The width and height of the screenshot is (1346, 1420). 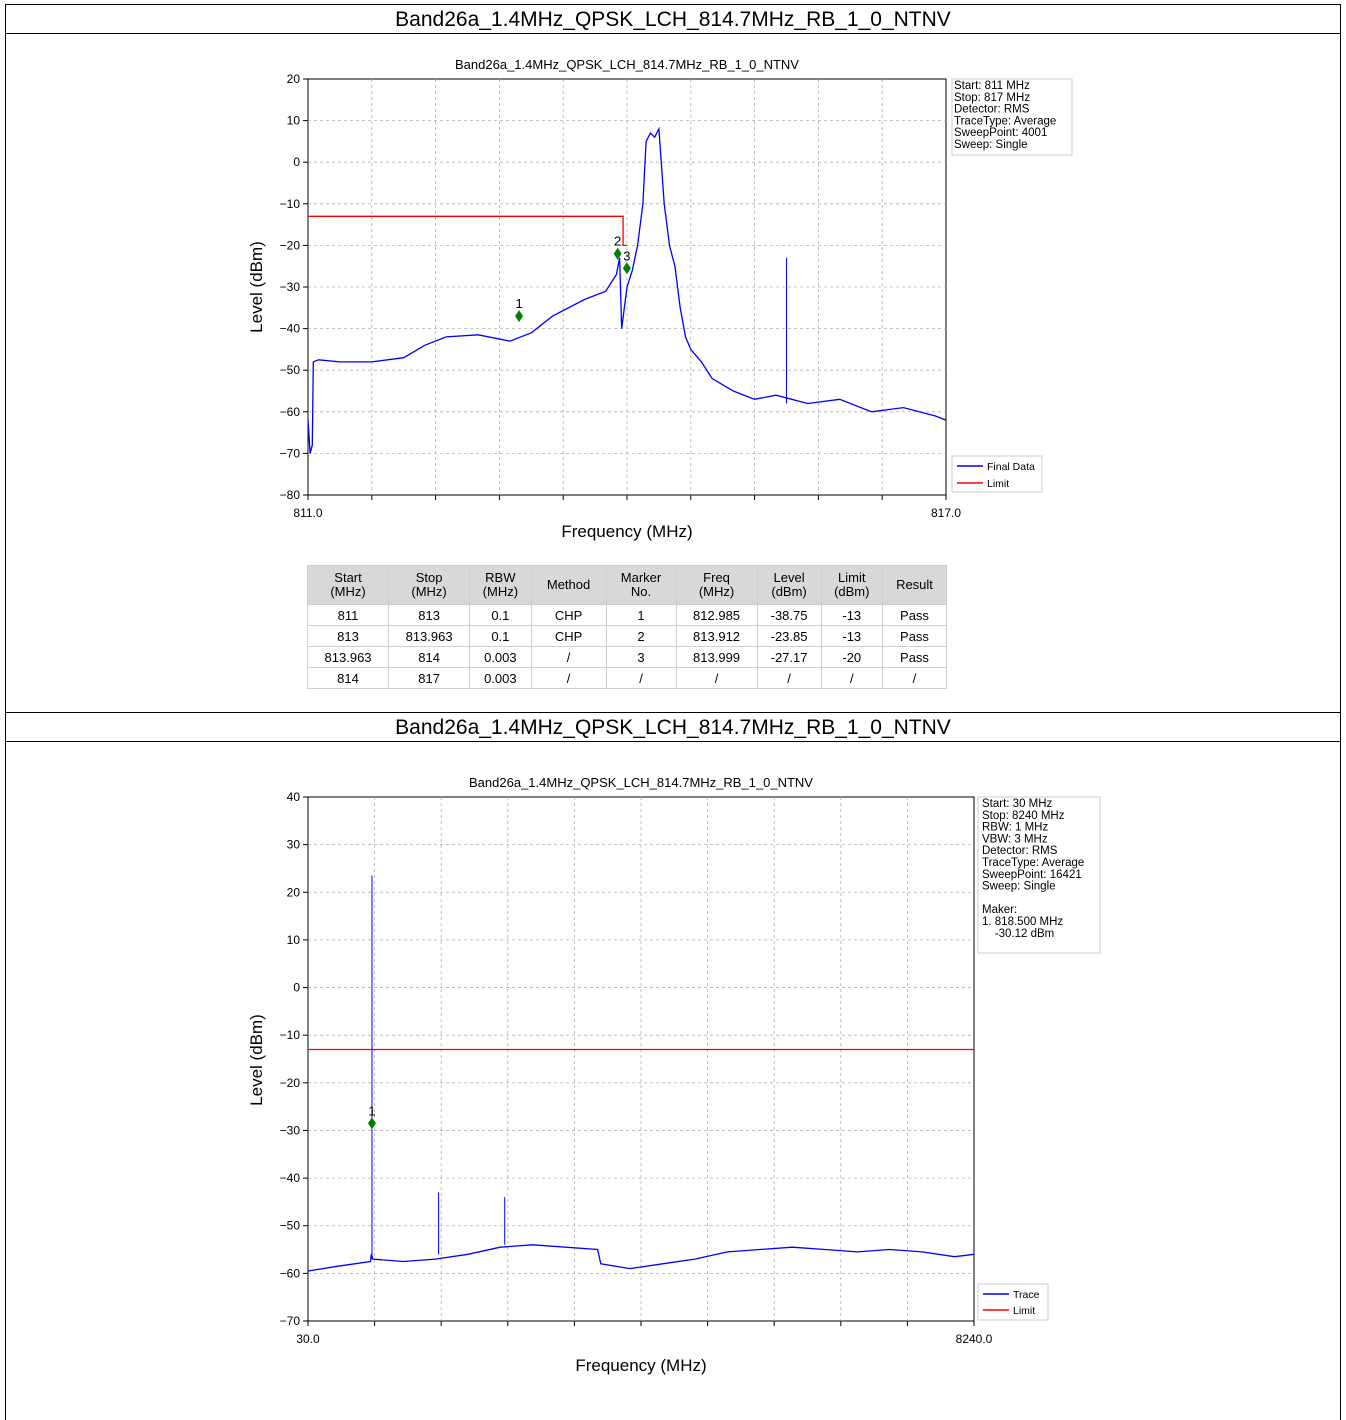 I want to click on table-cell: -13, so click(x=851, y=615).